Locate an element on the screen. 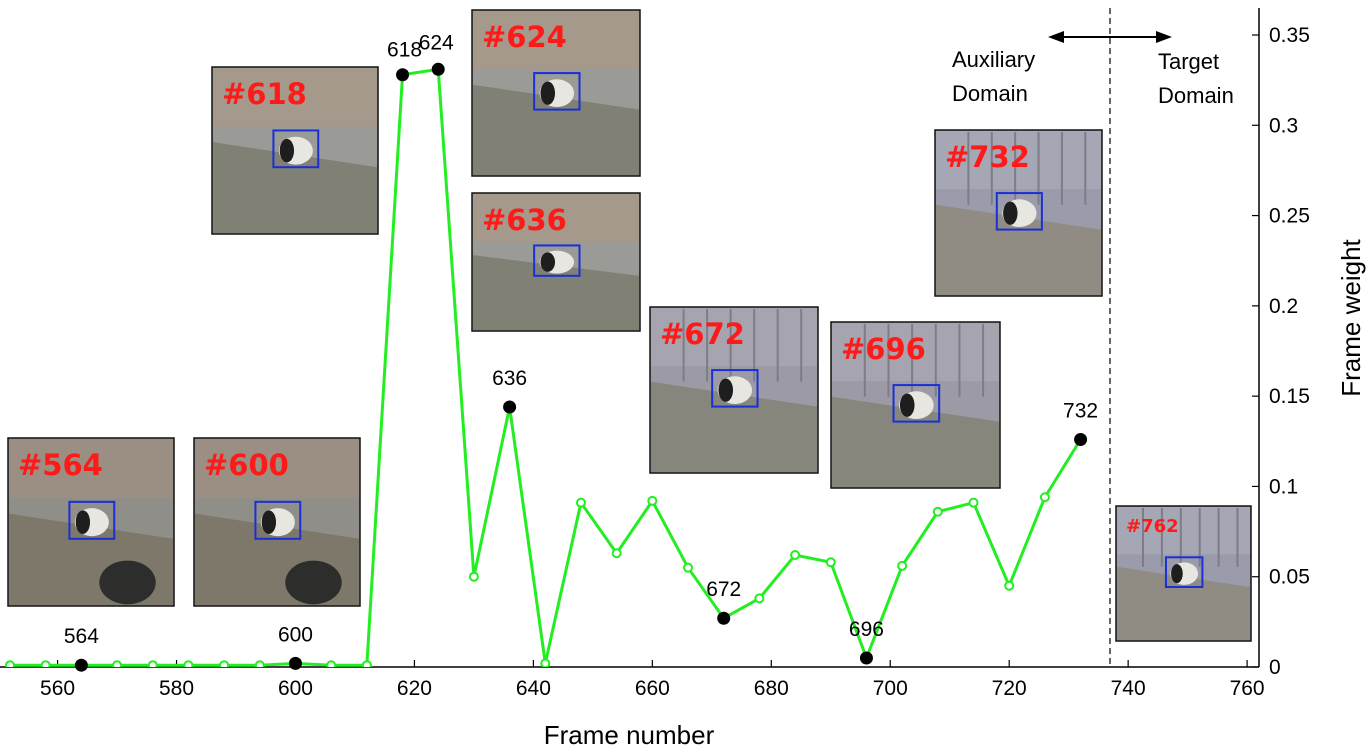 The height and width of the screenshot is (749, 1371). thumbnail-636: #636 is located at coordinates (556, 262).